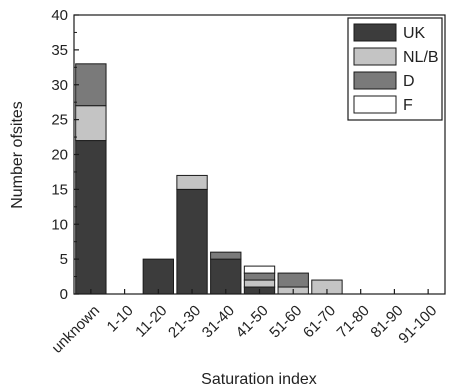 The height and width of the screenshot is (390, 450). What do you see at coordinates (64, 259) in the screenshot?
I see `y-tick-label: 5` at bounding box center [64, 259].